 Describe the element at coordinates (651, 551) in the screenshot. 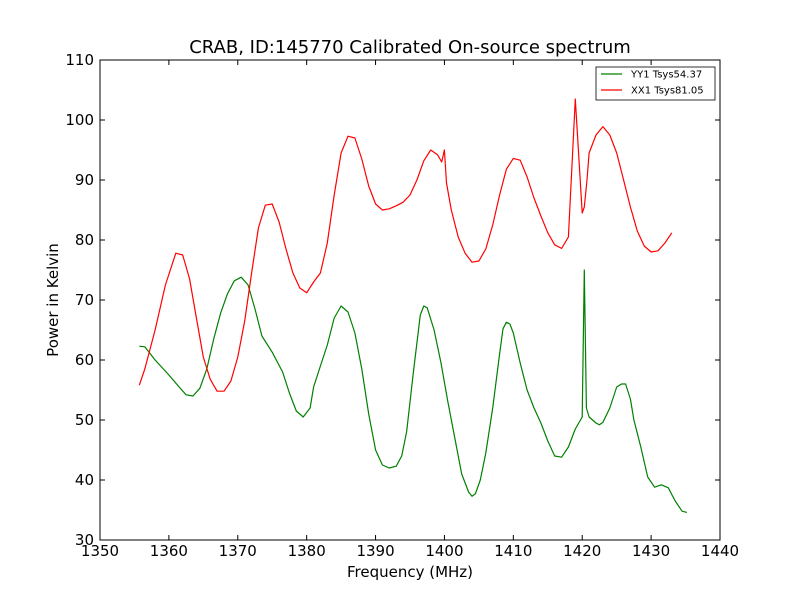

I see `x-tick-label: 1430` at that location.